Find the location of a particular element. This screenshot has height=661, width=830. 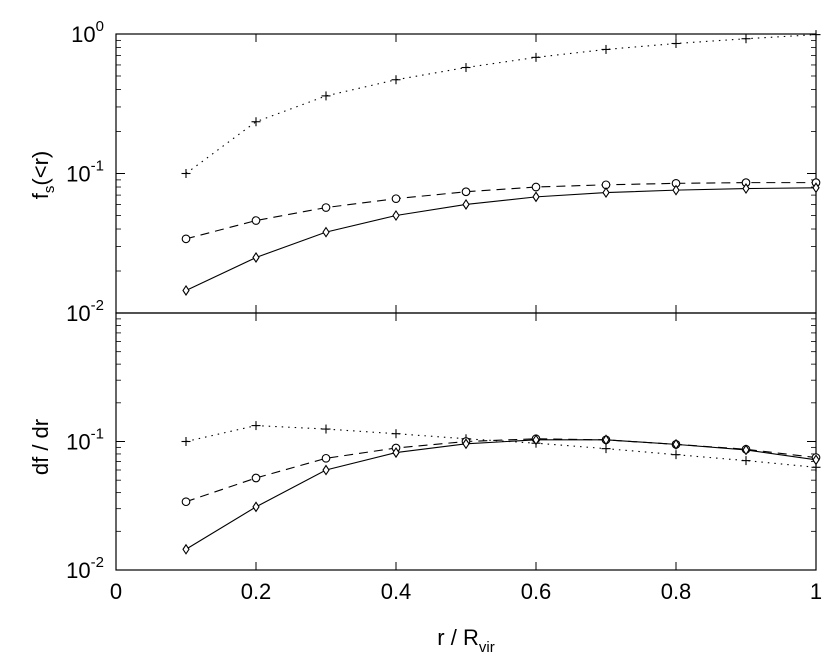

x-axis-label: r / Rvir is located at coordinates (465, 640).